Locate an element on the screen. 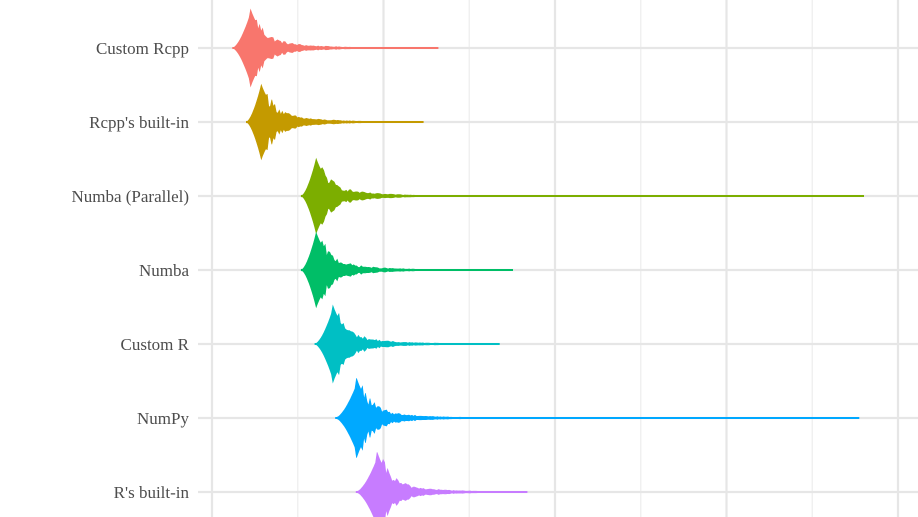  y-tick-label: Numba is located at coordinates (164, 270).